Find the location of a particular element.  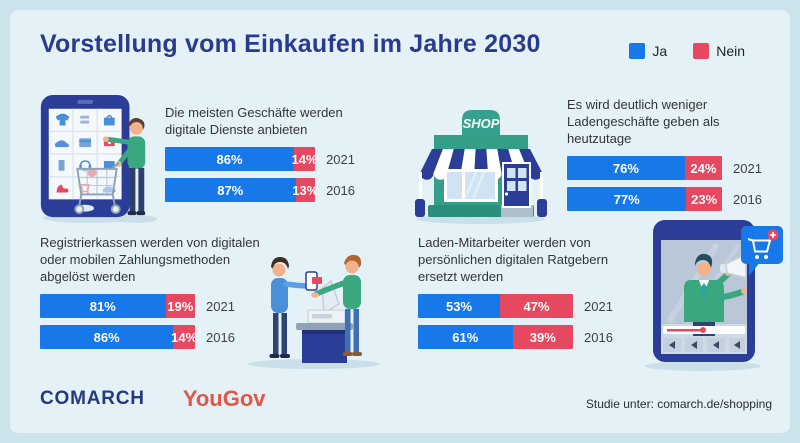

bar-value-label: 47% is located at coordinates (536, 306).